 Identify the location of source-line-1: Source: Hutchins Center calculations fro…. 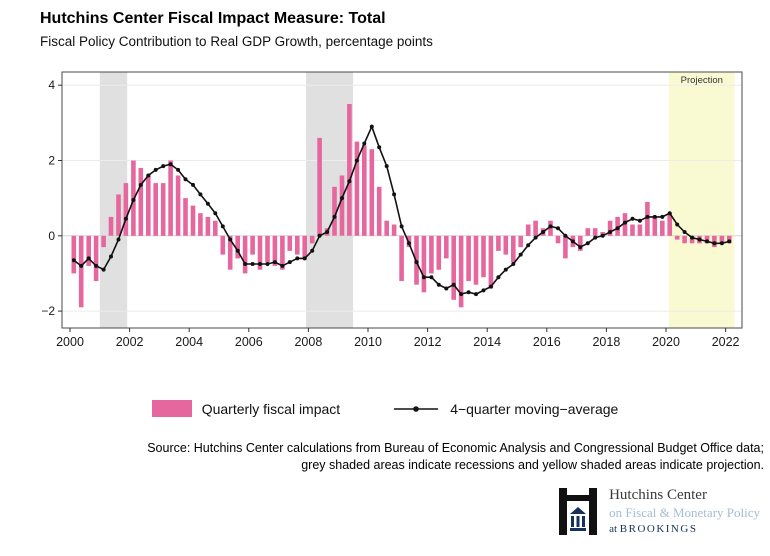
(455, 448).